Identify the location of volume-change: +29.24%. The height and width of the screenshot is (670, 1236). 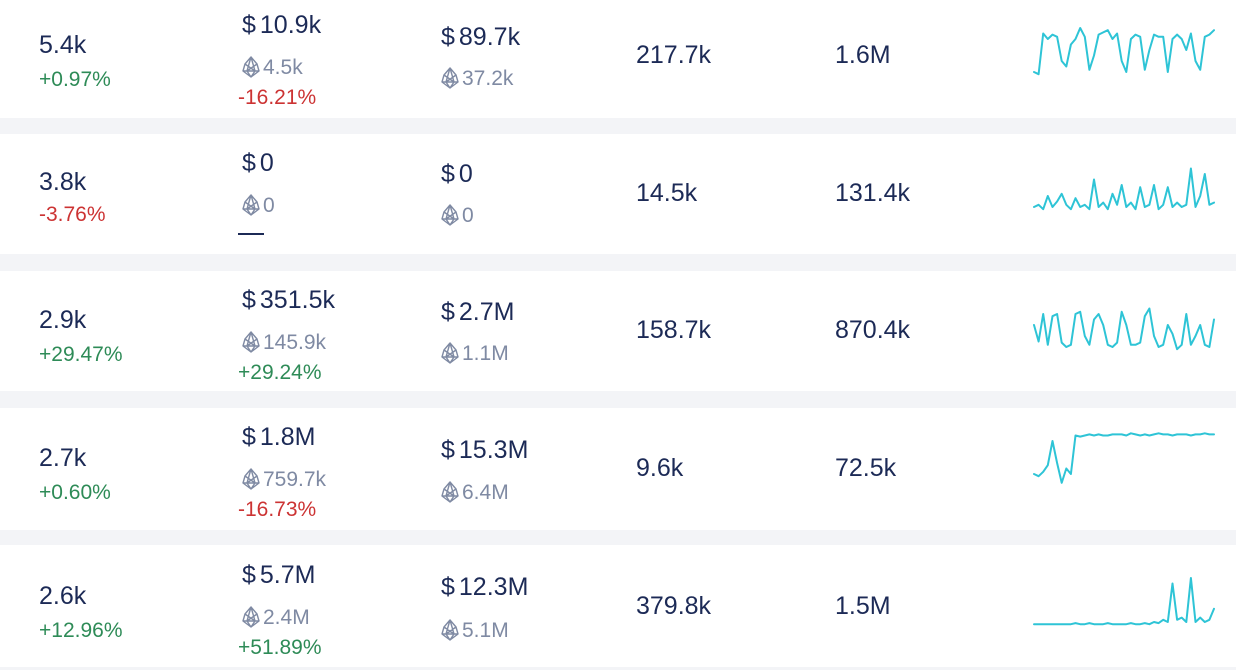
(280, 372).